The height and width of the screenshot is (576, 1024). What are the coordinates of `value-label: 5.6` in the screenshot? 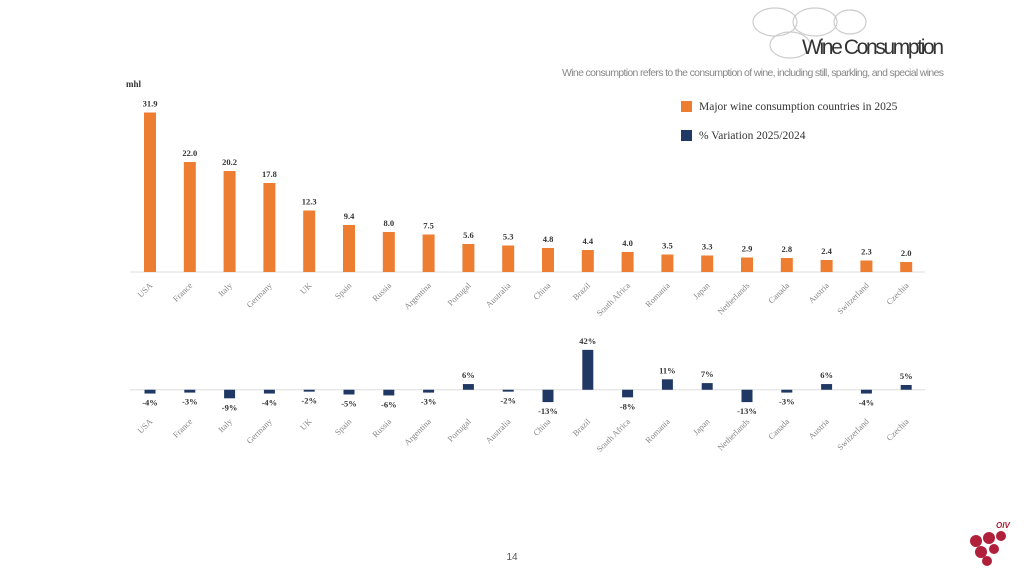 It's located at (468, 235).